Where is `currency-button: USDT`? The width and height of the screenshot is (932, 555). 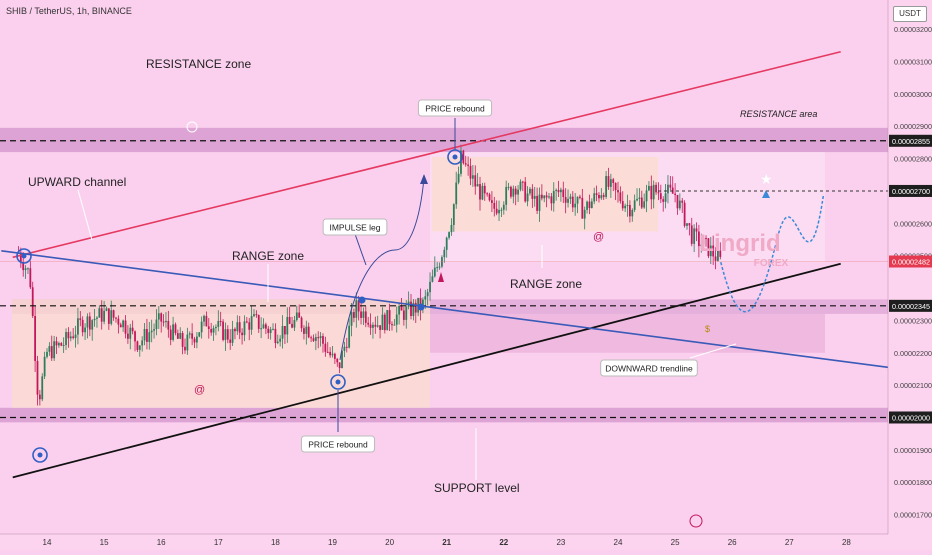 currency-button: USDT is located at coordinates (910, 14).